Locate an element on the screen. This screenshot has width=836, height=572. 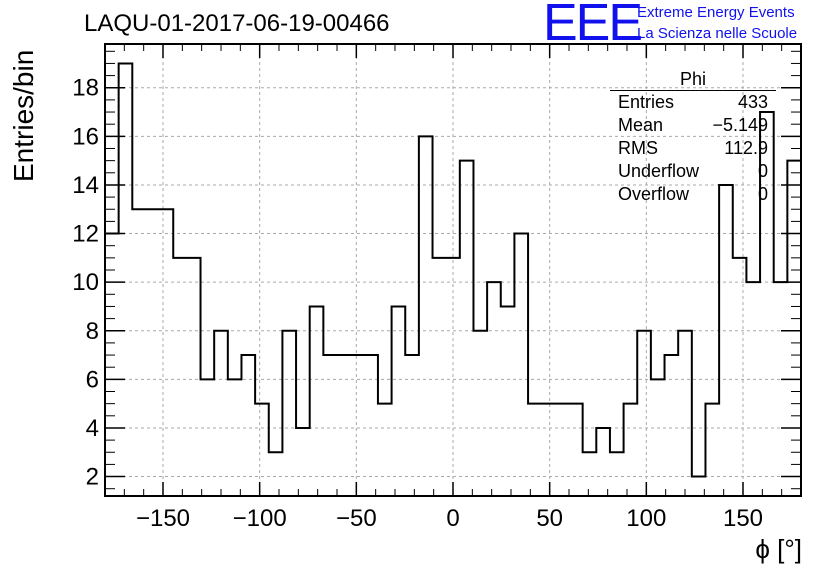
y-tick-label: 14 is located at coordinates (85, 185).